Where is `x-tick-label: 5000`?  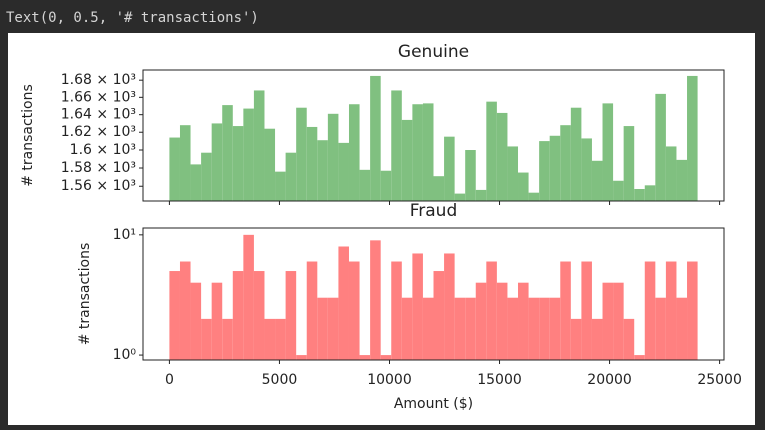 x-tick-label: 5000 is located at coordinates (280, 380).